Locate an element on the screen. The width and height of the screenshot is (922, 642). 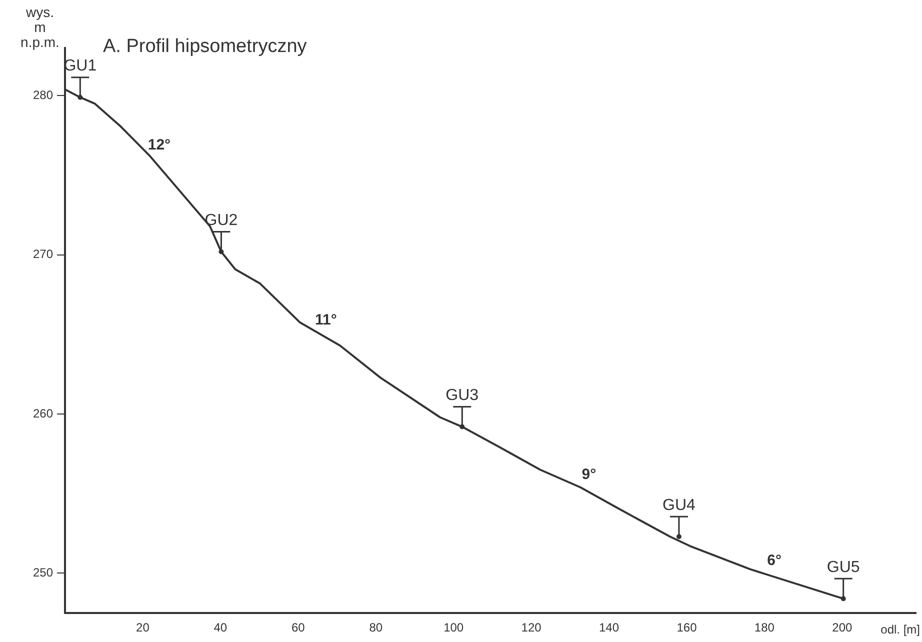
x-tick-label: 100 is located at coordinates (454, 627).